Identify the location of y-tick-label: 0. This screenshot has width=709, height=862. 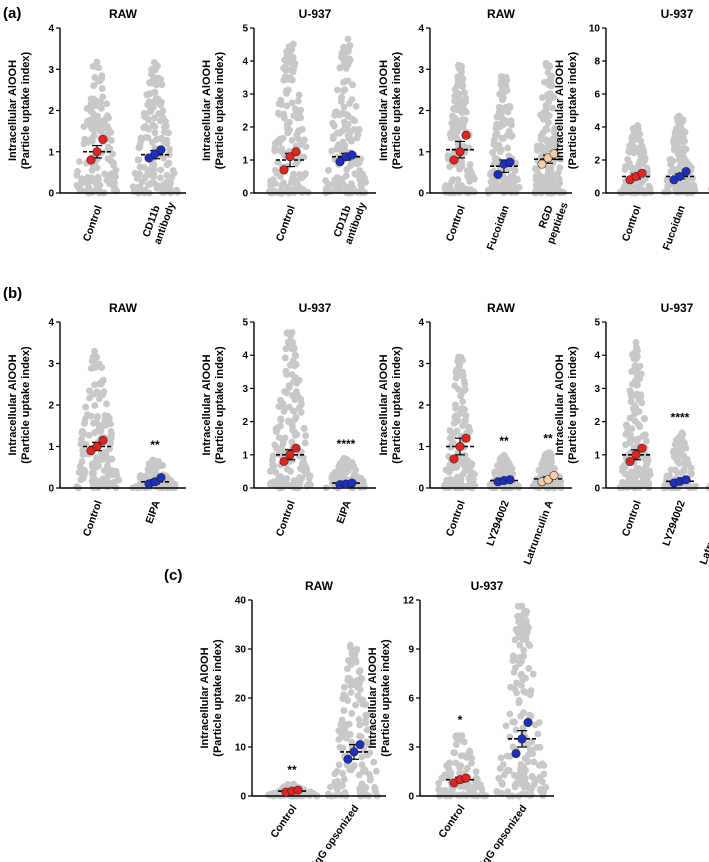
(597, 489).